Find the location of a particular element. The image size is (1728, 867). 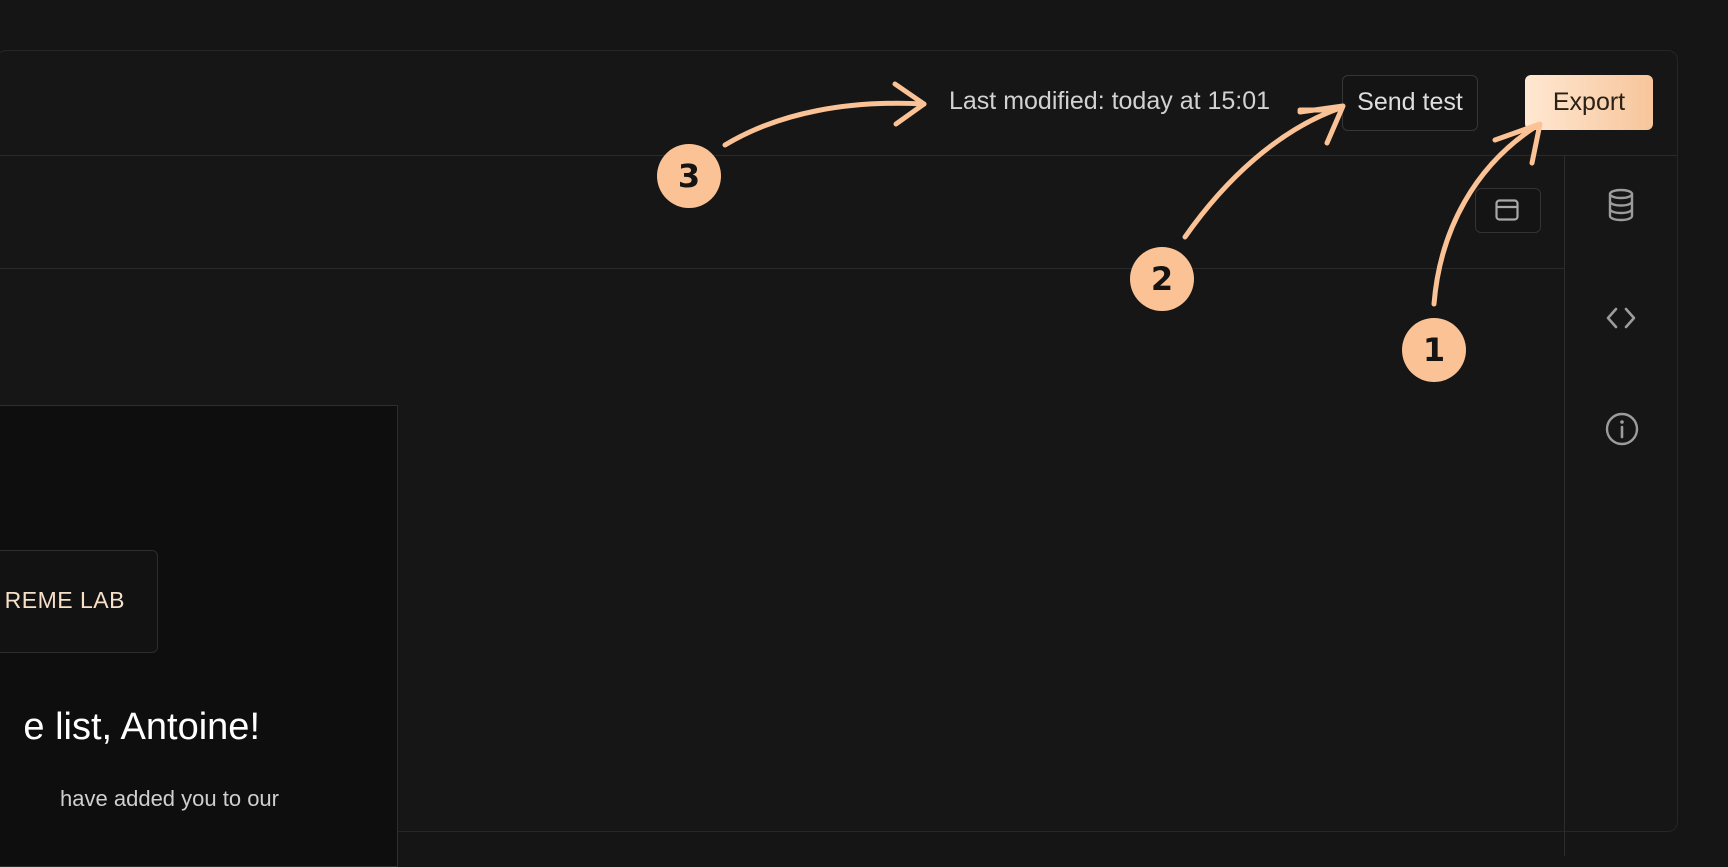

email-headline: e list, Antoine! is located at coordinates (141, 727).